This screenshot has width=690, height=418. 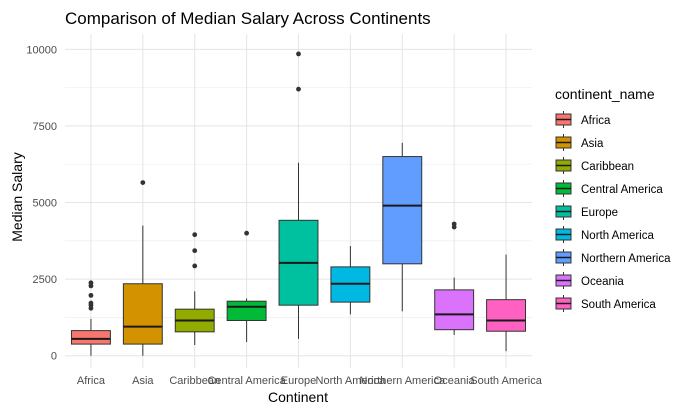 What do you see at coordinates (592, 144) in the screenshot?
I see `legend-label: Asia` at bounding box center [592, 144].